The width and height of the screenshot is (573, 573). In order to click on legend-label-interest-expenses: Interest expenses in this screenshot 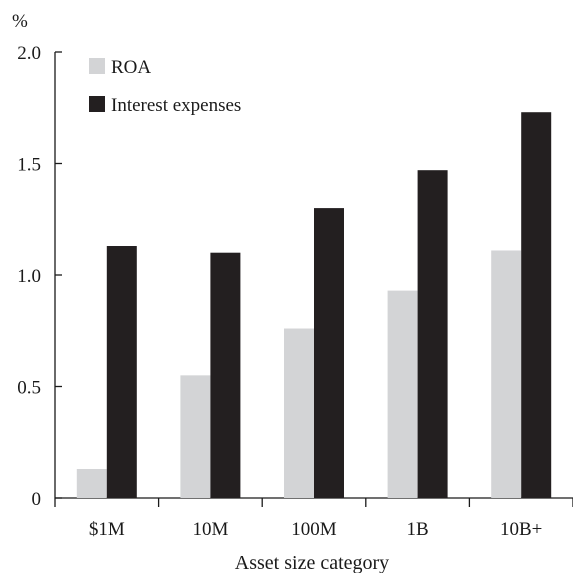, I will do `click(176, 105)`.